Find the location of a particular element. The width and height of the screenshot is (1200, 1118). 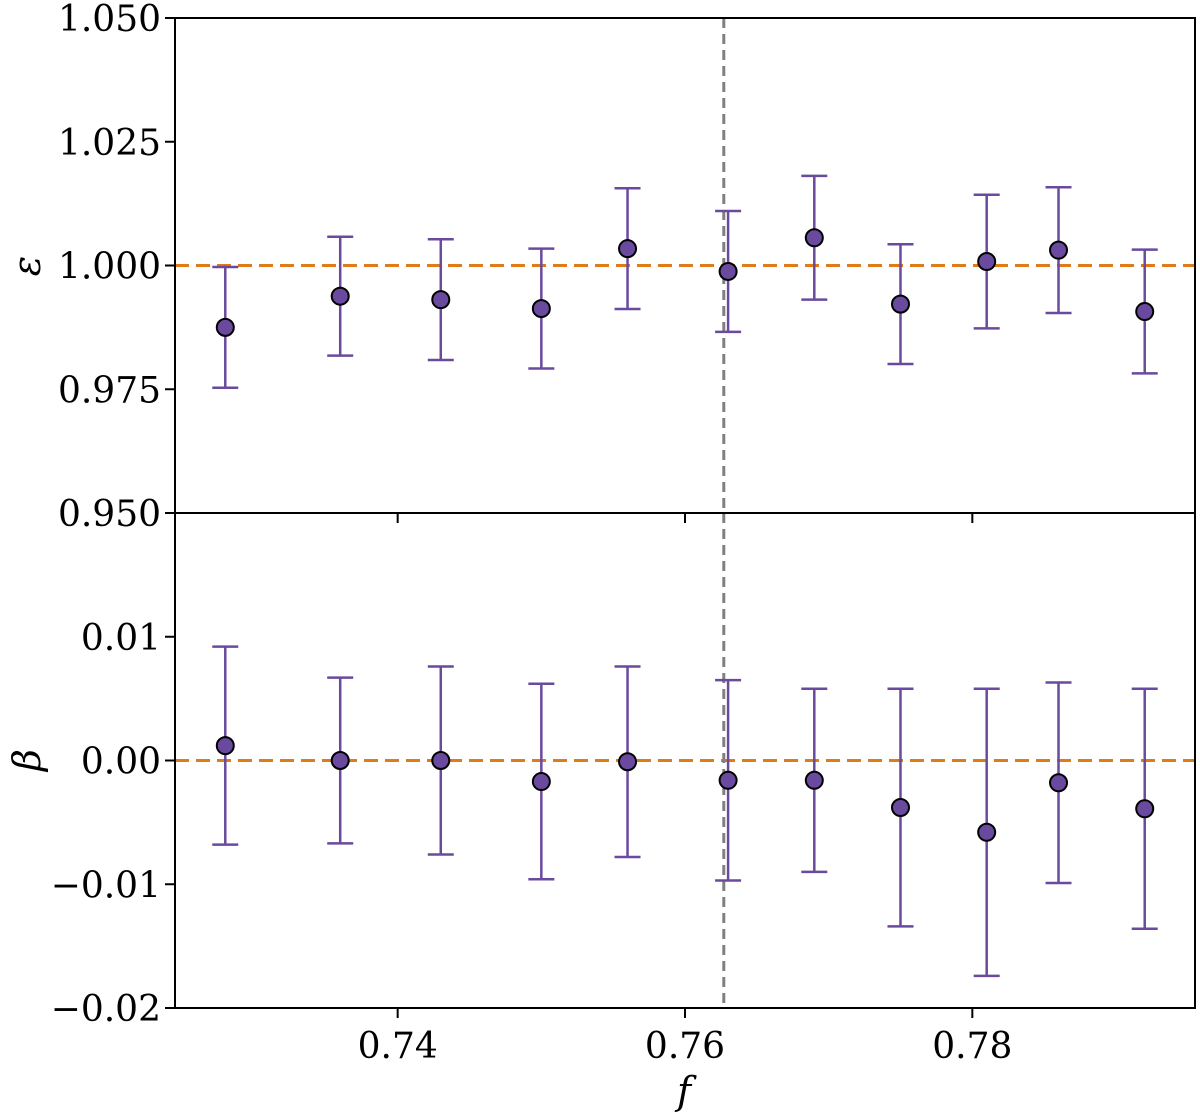

beta-ytick-label: −0.02 is located at coordinates (106, 1009).